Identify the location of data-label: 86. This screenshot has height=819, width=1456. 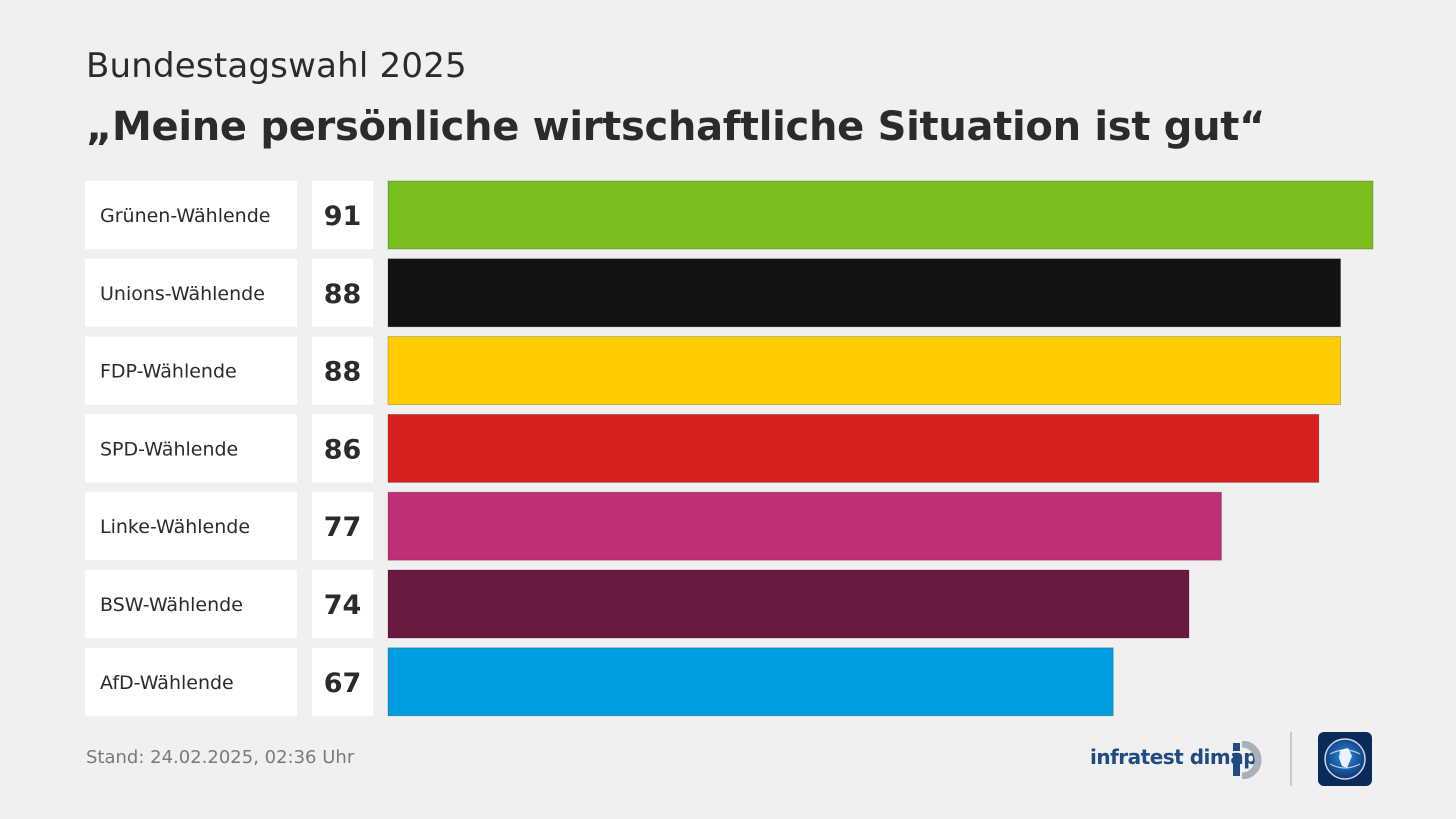
(343, 449).